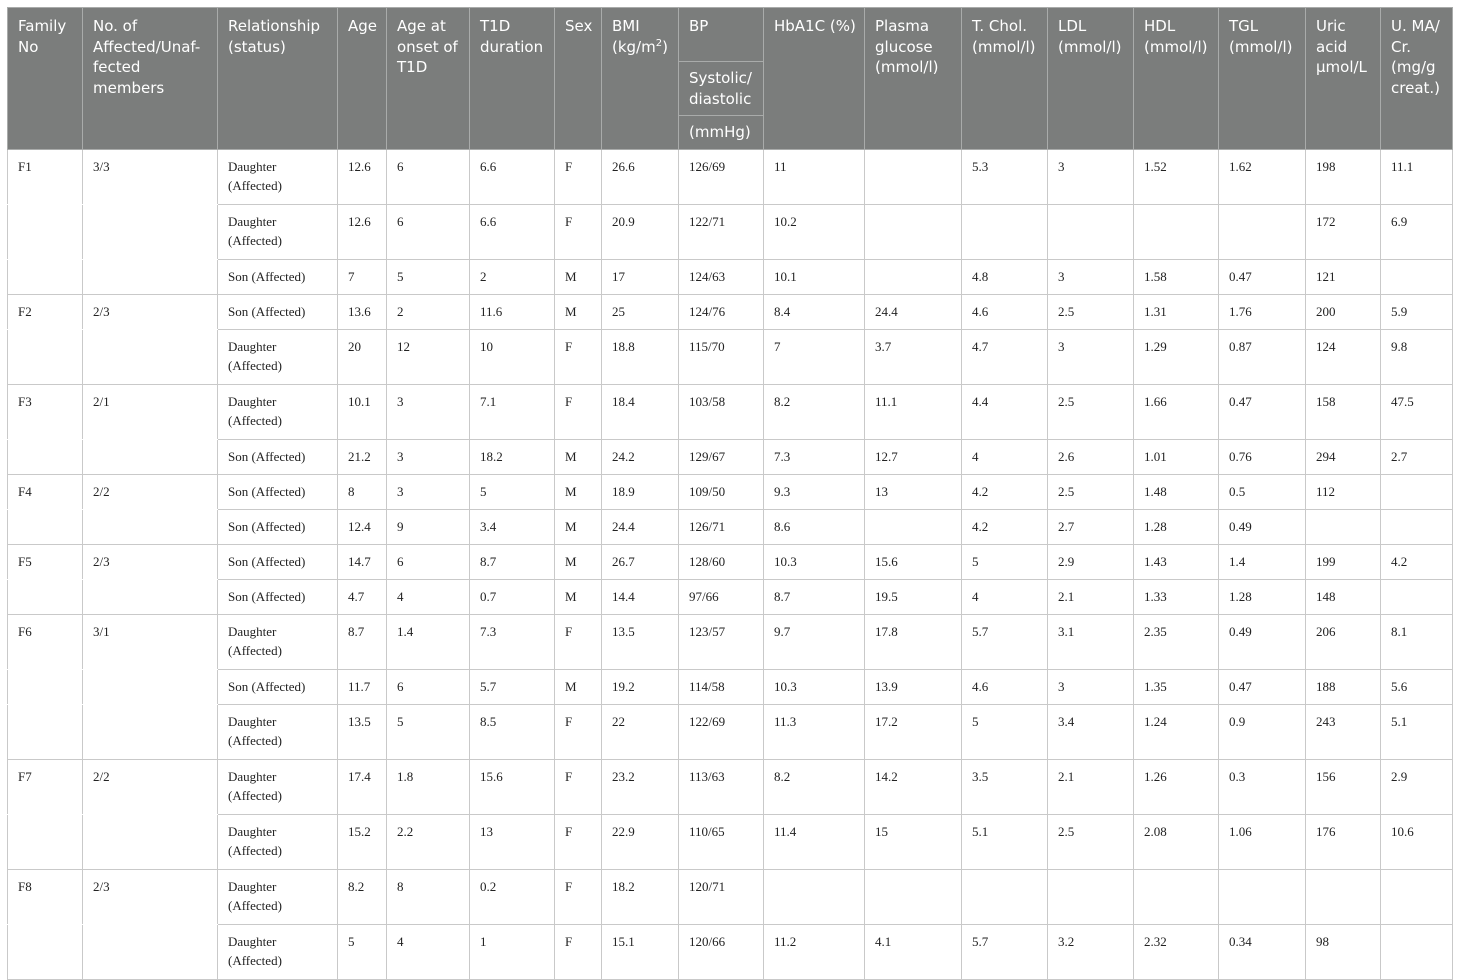  I want to click on cell-urine-microalbumin: 2.9, so click(1416, 786).